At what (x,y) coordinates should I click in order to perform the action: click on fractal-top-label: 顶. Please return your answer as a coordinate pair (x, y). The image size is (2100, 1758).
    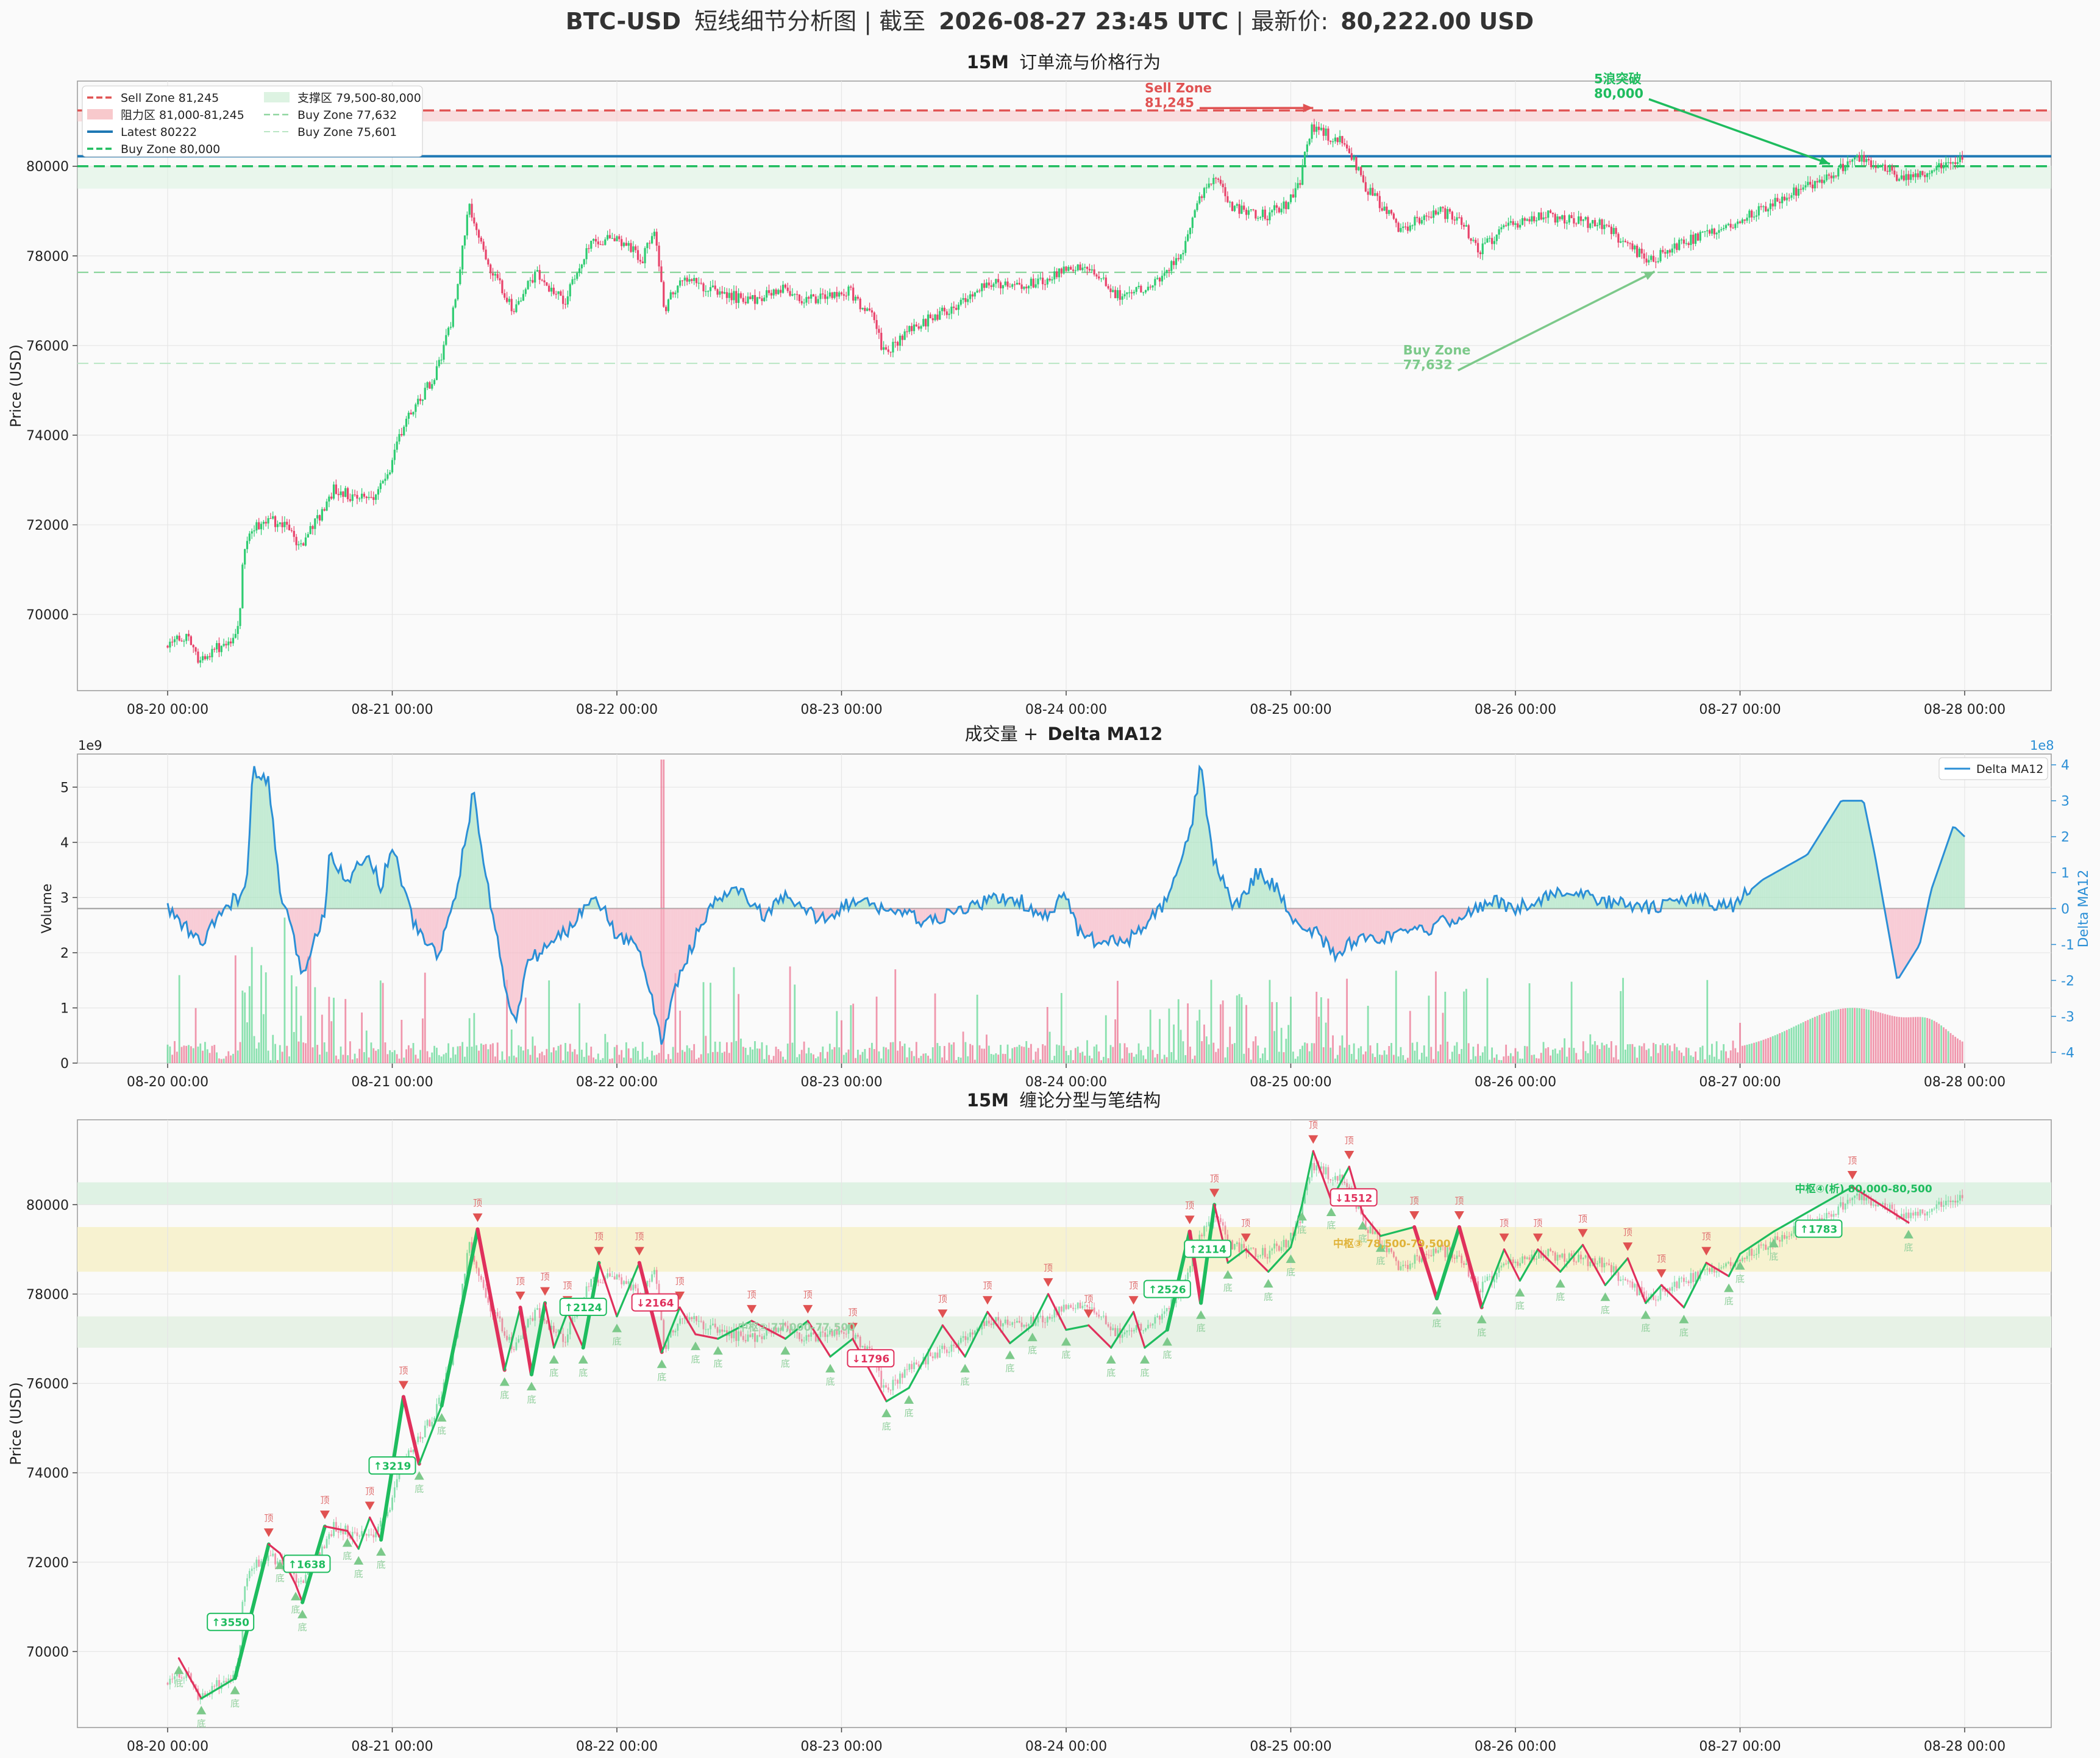
    Looking at the image, I should click on (987, 1285).